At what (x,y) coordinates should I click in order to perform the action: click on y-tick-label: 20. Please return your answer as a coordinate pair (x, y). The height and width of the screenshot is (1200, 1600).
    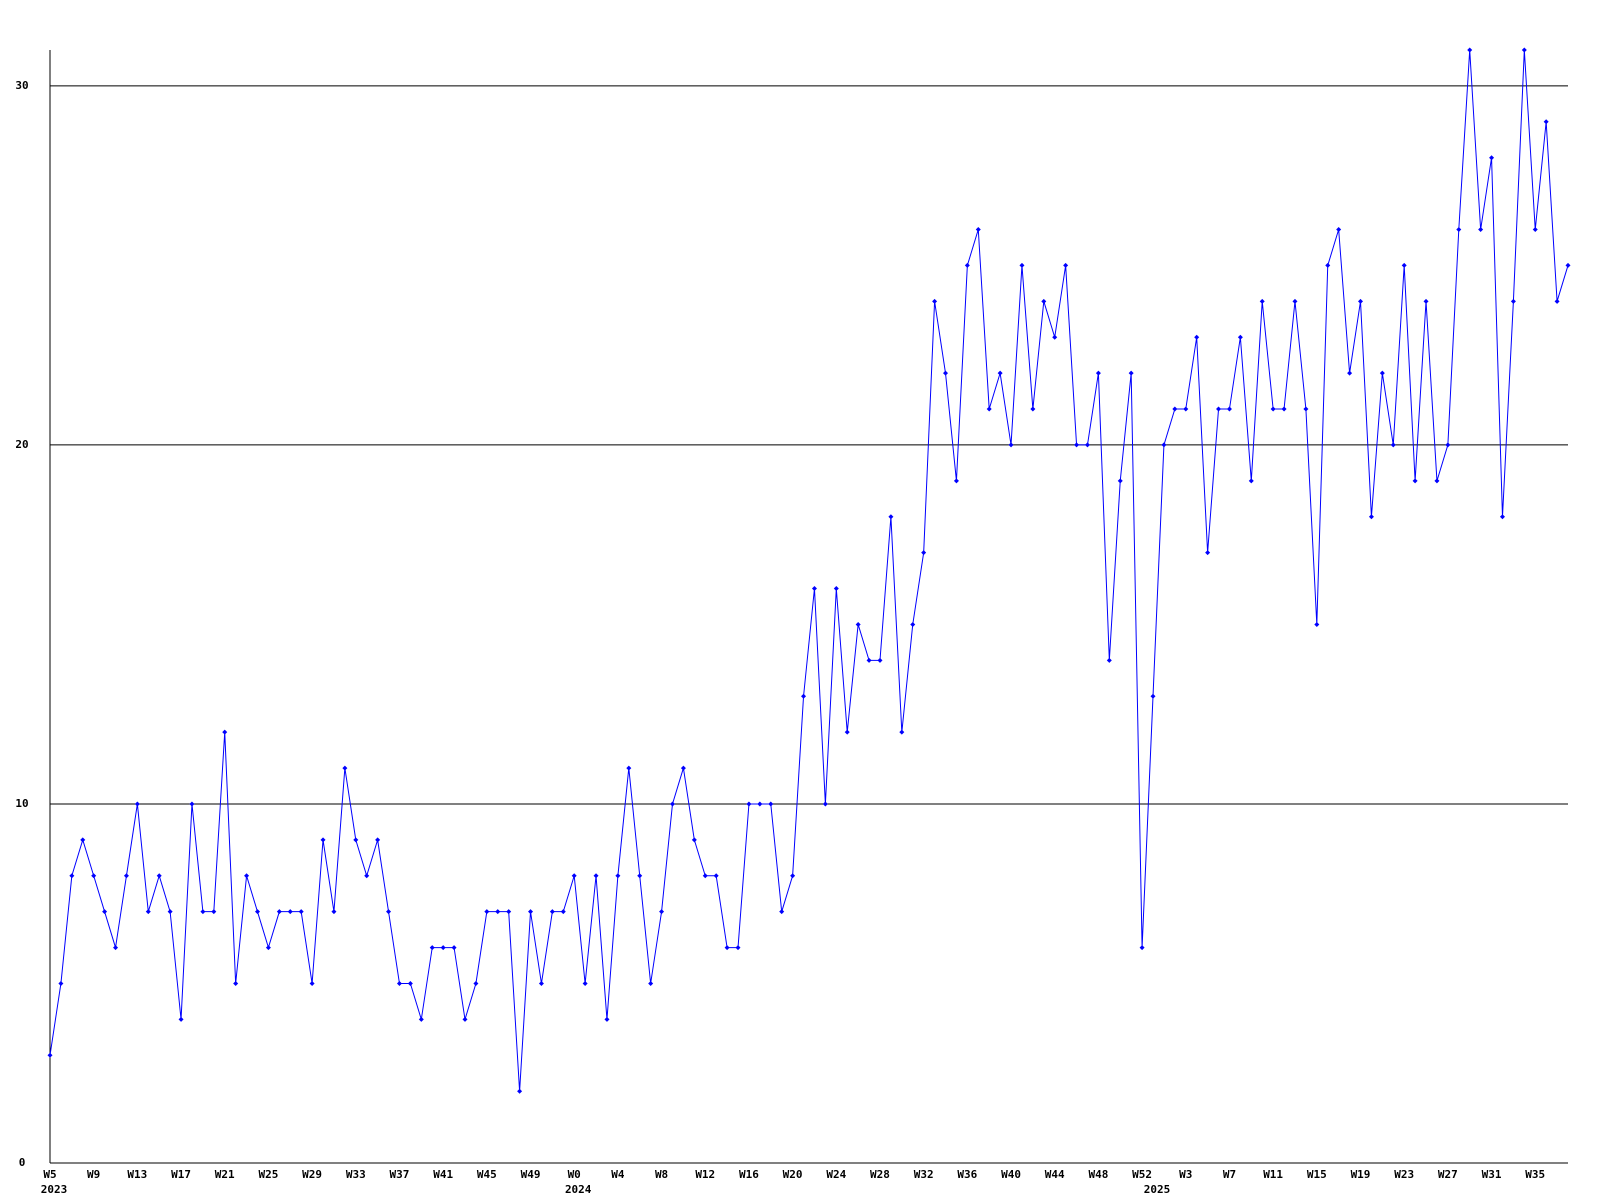
    Looking at the image, I should click on (21, 444).